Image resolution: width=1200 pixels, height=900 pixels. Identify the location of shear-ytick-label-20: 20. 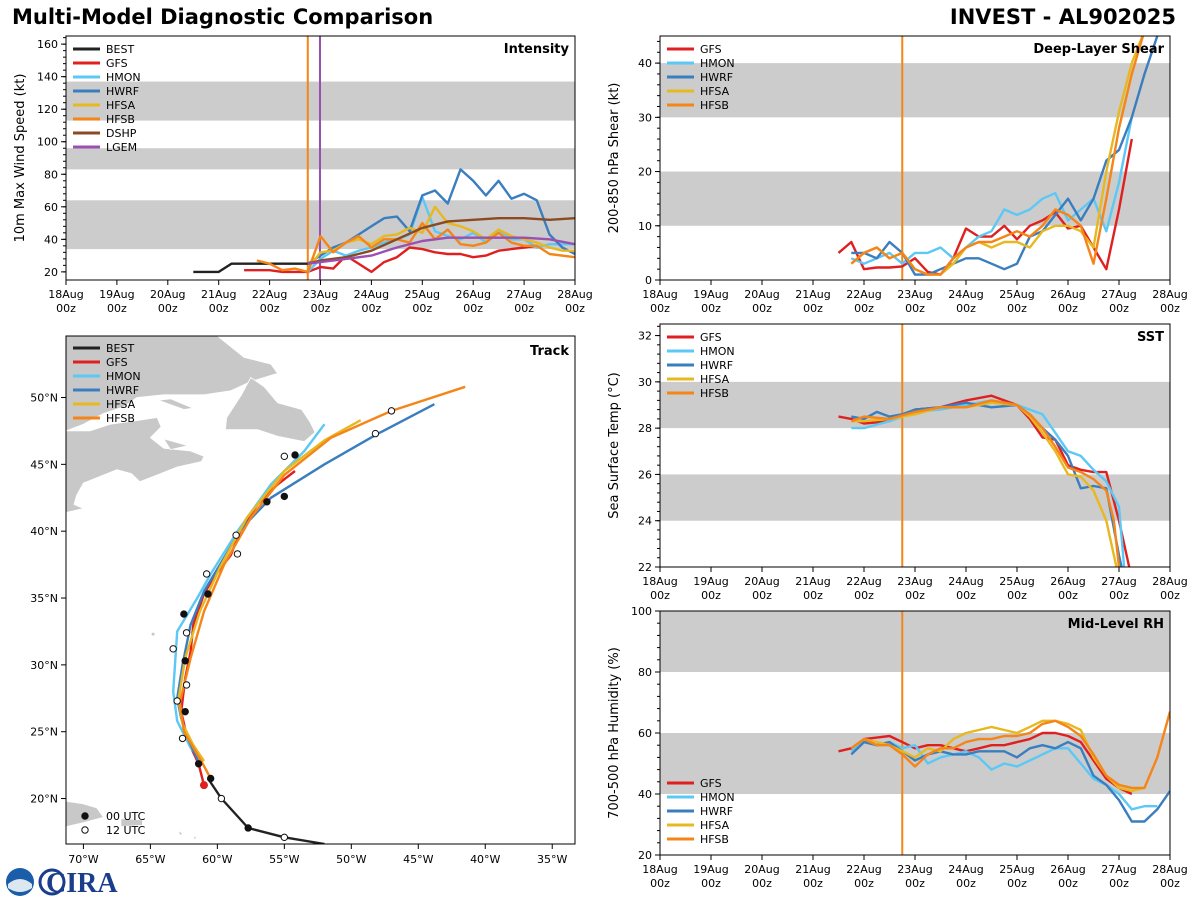
(645, 172).